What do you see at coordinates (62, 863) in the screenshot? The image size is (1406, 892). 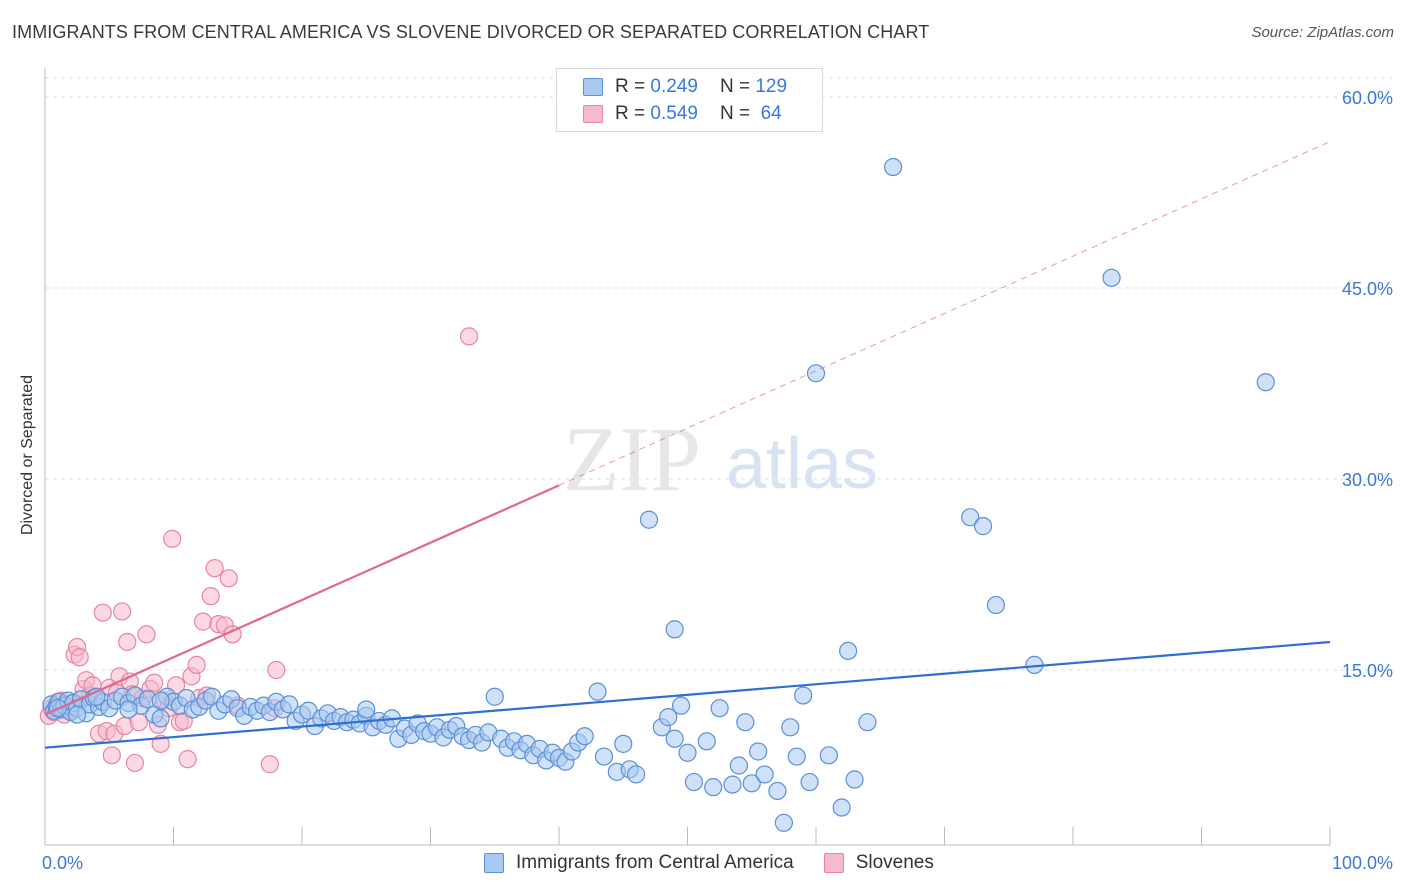 I see `x-tick-label: 0.0%` at bounding box center [62, 863].